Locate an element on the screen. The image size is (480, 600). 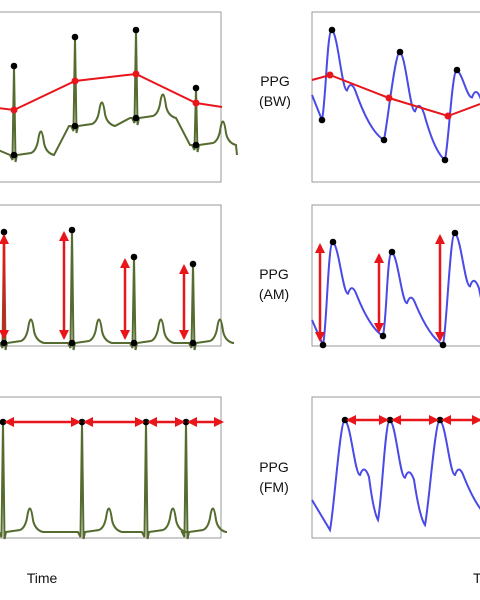
panel-label: (AM) is located at coordinates (274, 294).